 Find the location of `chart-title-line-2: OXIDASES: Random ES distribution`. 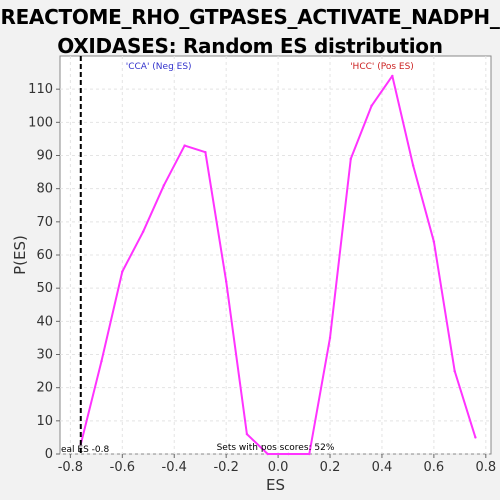

chart-title-line-2: OXIDASES: Random ES distribution is located at coordinates (250, 46).